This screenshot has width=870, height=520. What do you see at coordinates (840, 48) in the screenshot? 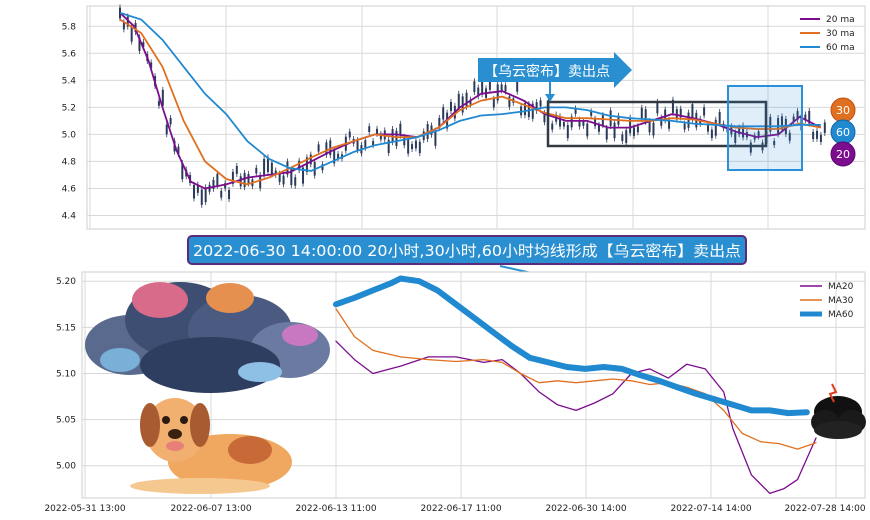
I see `legend-label-60ma: 60 ma` at bounding box center [840, 48].